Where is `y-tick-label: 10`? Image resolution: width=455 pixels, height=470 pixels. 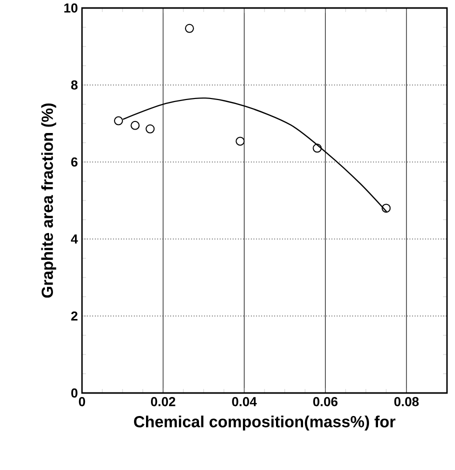 y-tick-label: 10 is located at coordinates (71, 8).